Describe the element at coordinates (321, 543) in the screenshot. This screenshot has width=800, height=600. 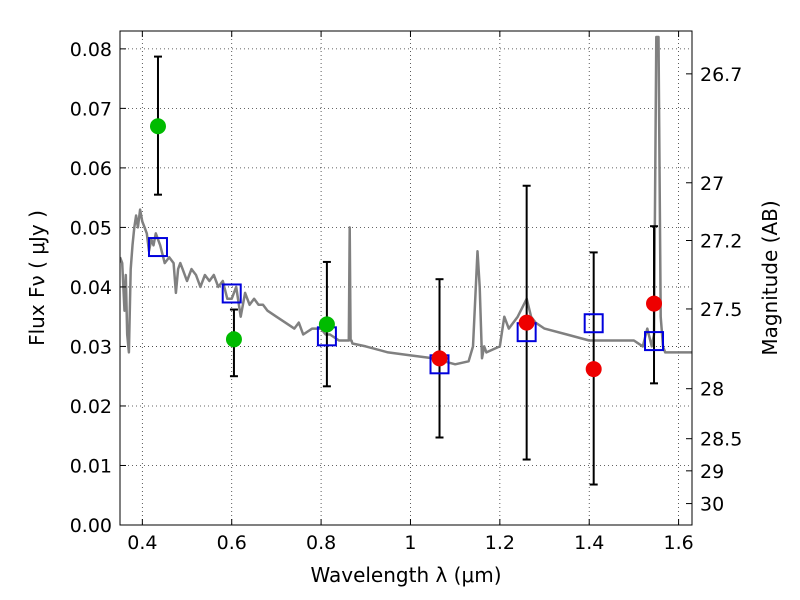
I see `x-tick-label: 0.8` at that location.